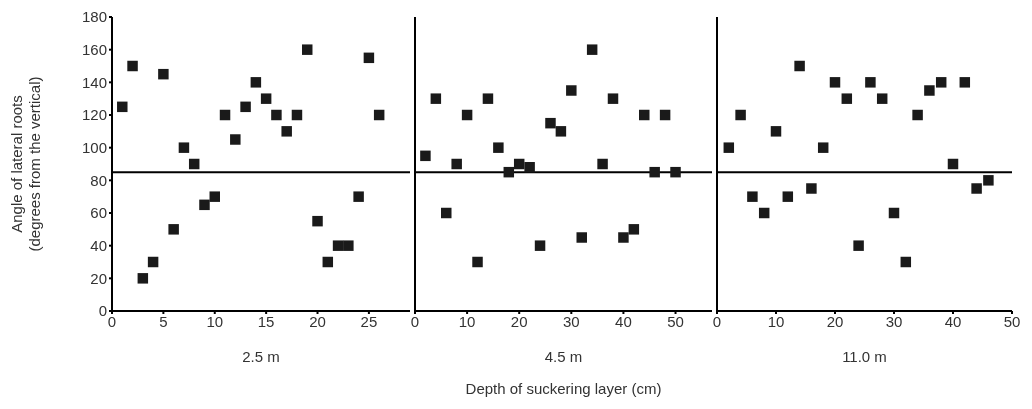 The image size is (1032, 409). What do you see at coordinates (94, 82) in the screenshot?
I see `y-tick-label: 140` at bounding box center [94, 82].